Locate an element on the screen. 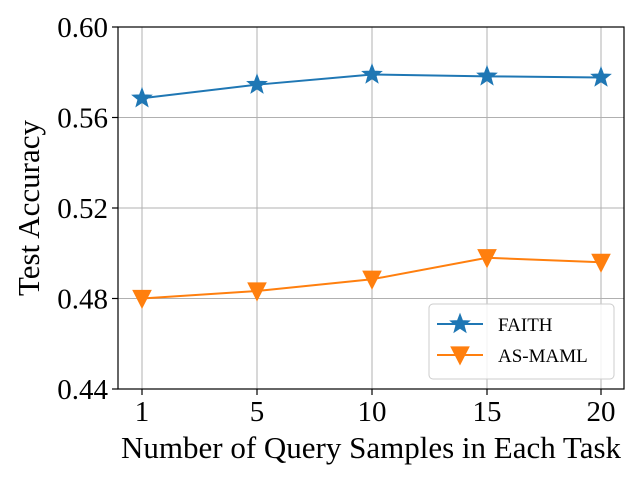 The image size is (640, 480). series-faith is located at coordinates (371, 85).